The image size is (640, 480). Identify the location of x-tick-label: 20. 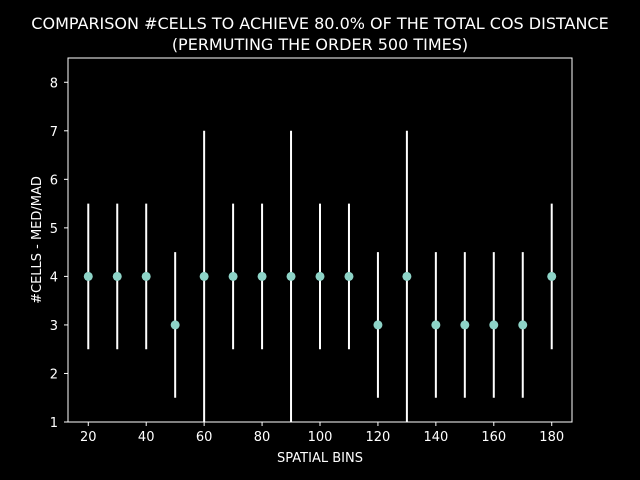
(88, 437).